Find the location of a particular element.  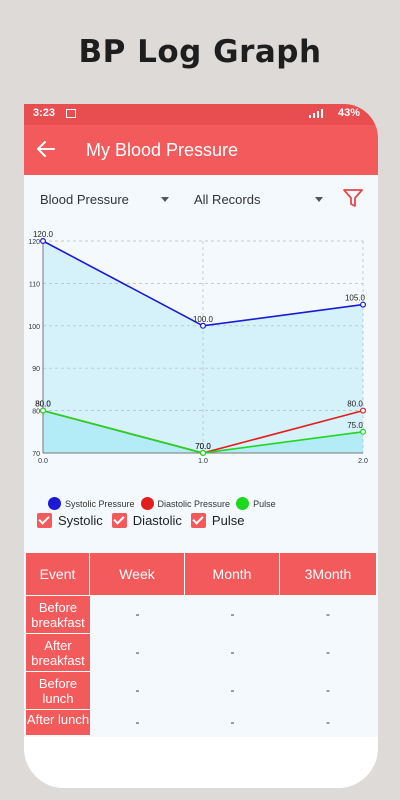

app-bar: My Blood Pressure is located at coordinates (201, 150).